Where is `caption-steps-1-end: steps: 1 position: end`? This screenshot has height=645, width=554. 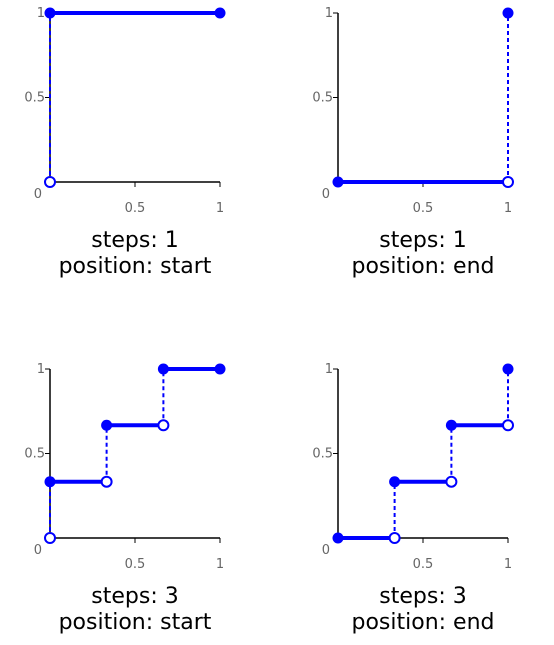 caption-steps-1-end: steps: 1 position: end is located at coordinates (423, 254).